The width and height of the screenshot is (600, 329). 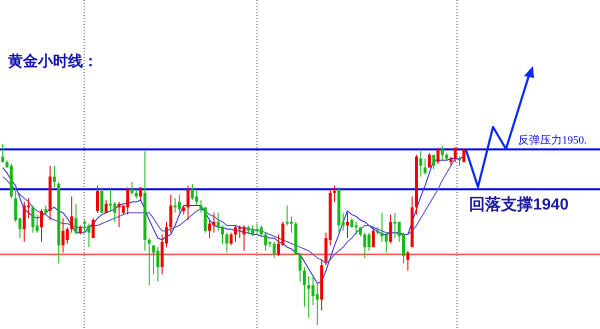 I want to click on chart-title: 黄金小时线：, so click(x=52, y=61).